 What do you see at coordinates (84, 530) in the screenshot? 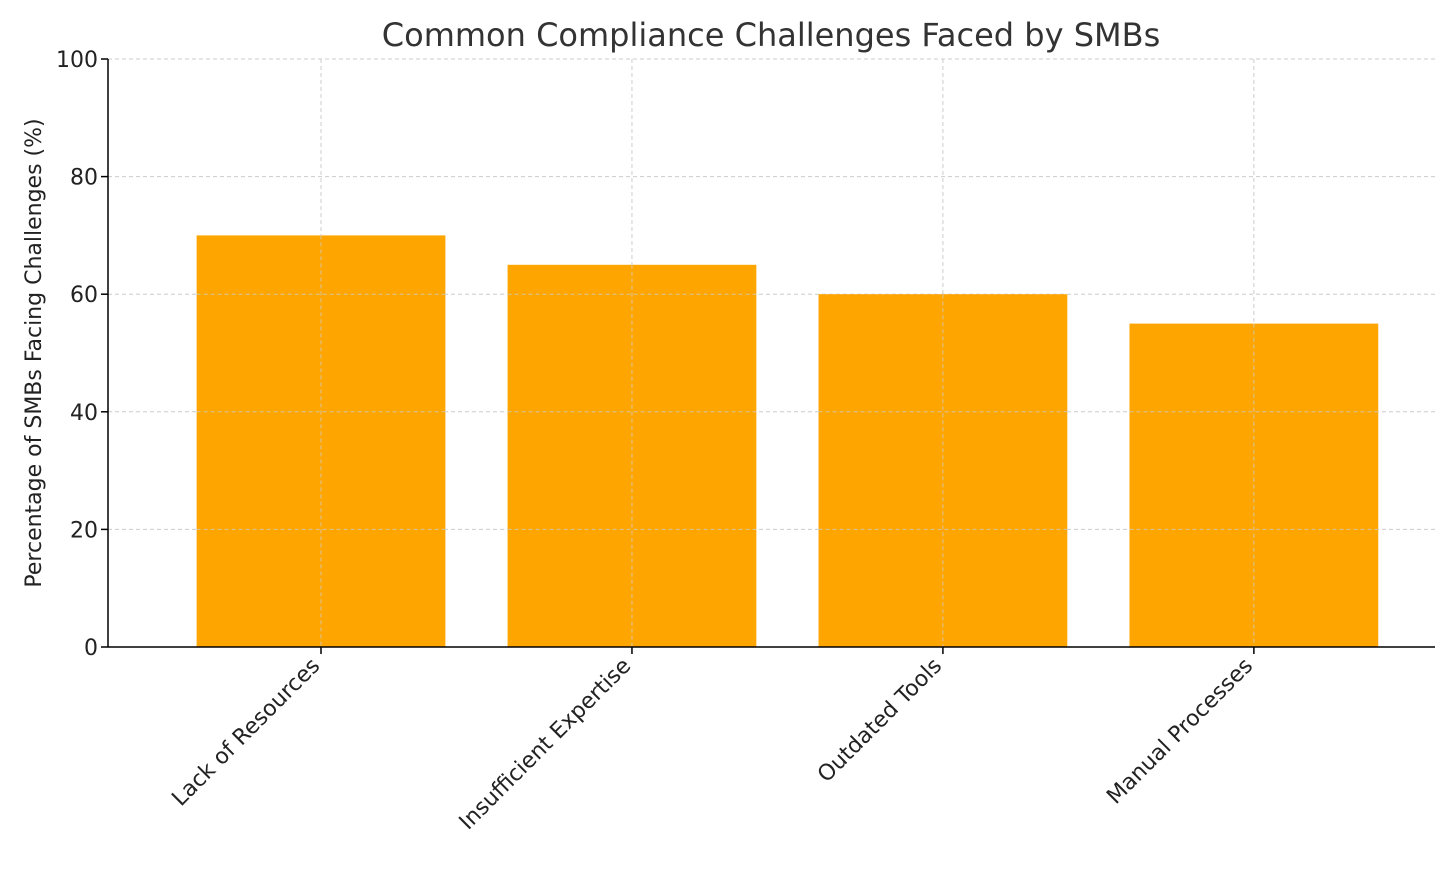
I see `y-tick-label: 20` at bounding box center [84, 530].